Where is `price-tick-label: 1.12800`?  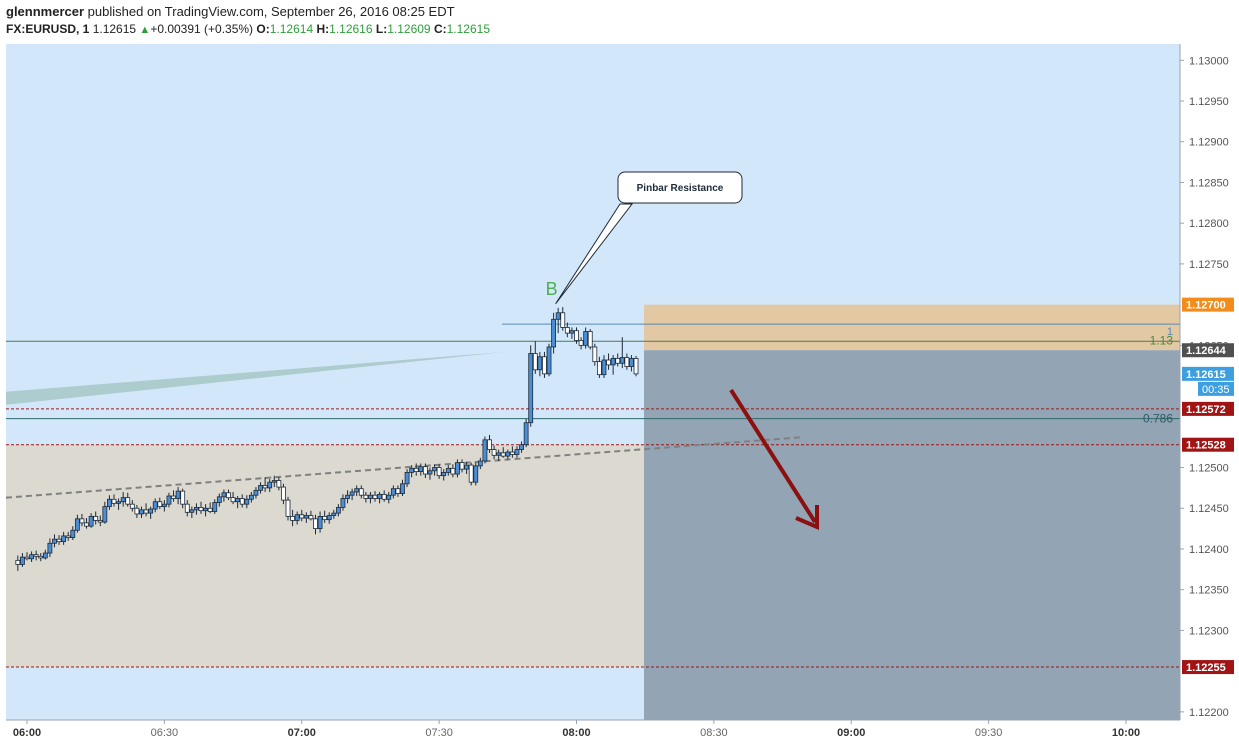
price-tick-label: 1.12800 is located at coordinates (1209, 224).